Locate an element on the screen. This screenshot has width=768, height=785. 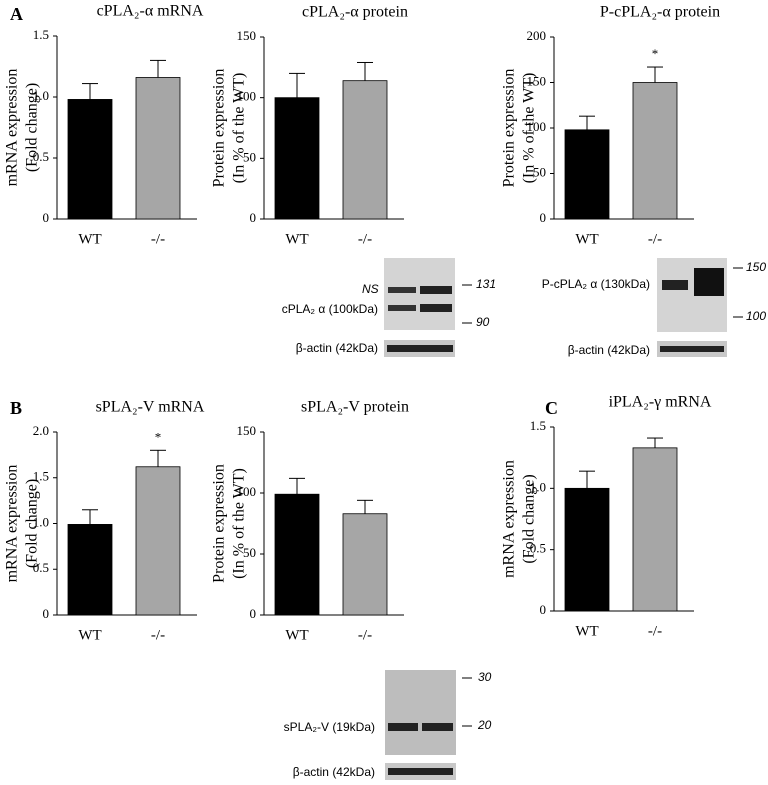
y-tick-label: 200 is located at coordinates (537, 35).